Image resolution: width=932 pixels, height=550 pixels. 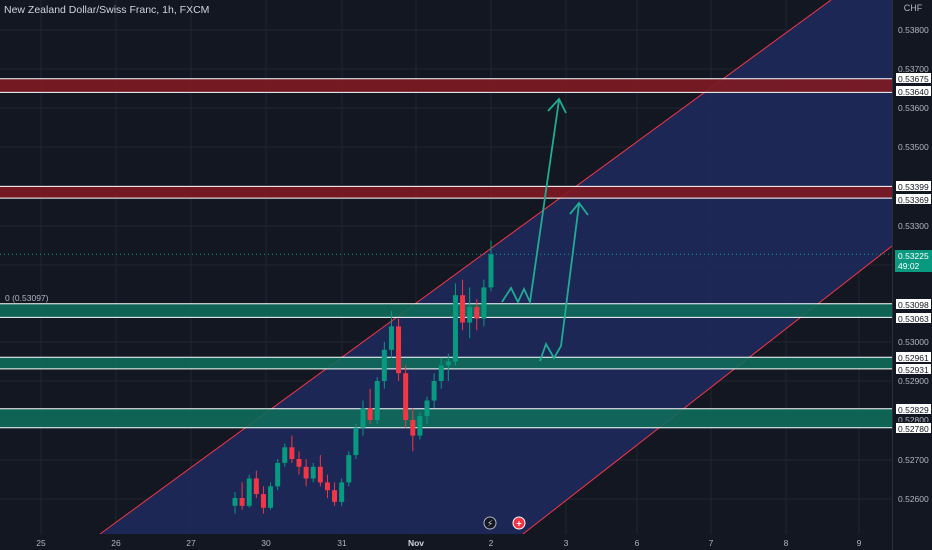 I want to click on bar-countdown: 49:02, so click(x=909, y=266).